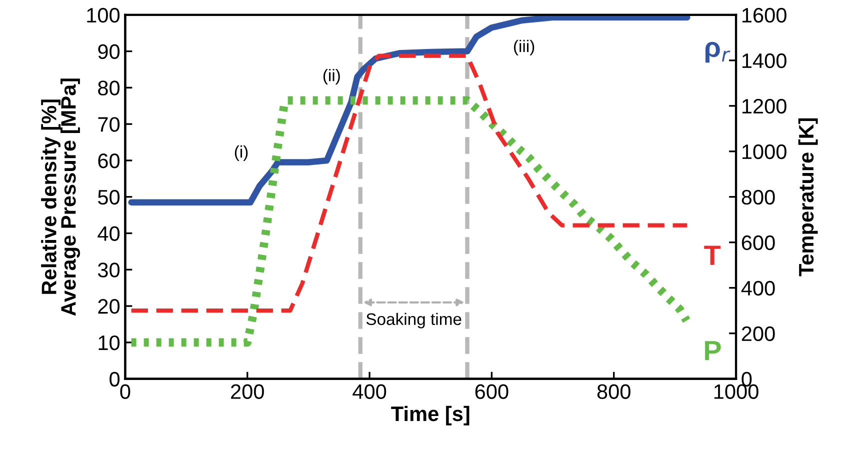  I want to click on y-tick-label: 0, so click(115, 379).